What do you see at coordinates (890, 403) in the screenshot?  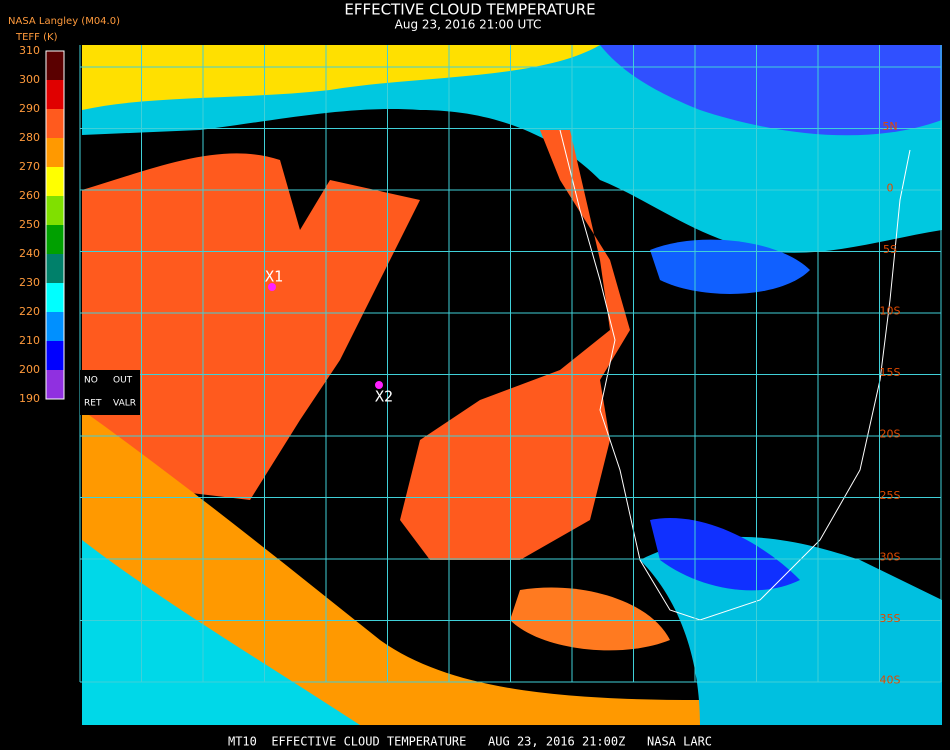 I see `latitude-labels: 5N 0 5S 10S 15S 20S 25S 30S 35S 40S` at bounding box center [890, 403].